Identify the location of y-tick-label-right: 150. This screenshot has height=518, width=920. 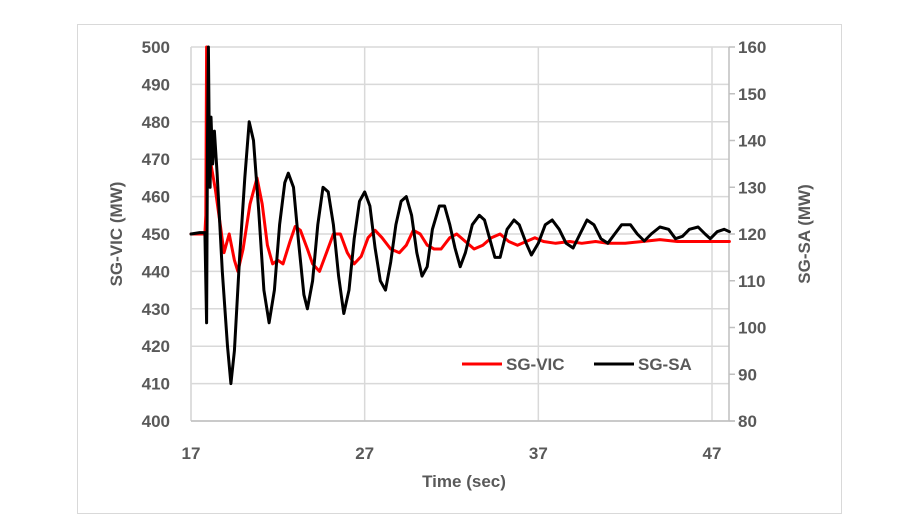
(752, 94).